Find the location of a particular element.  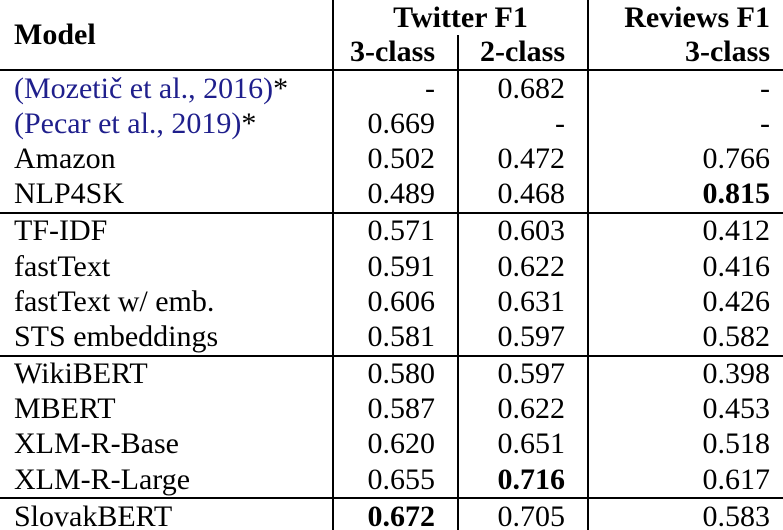

score-cell: 0.716 is located at coordinates (522, 480).